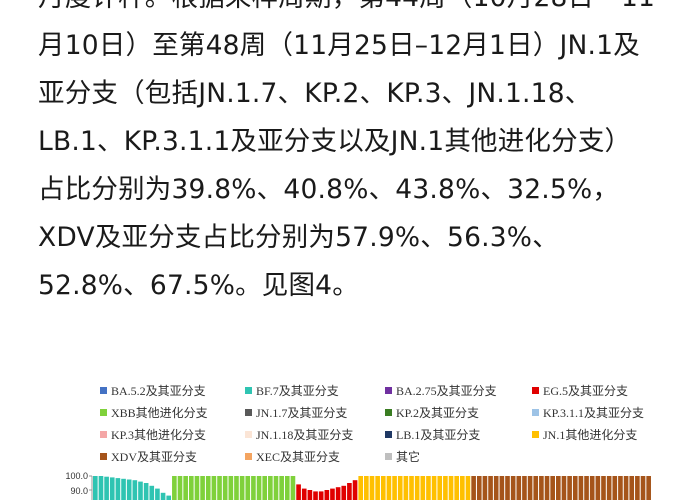 The width and height of the screenshot is (700, 500). I want to click on legend-label: BF.7及其亚分支, so click(297, 390).